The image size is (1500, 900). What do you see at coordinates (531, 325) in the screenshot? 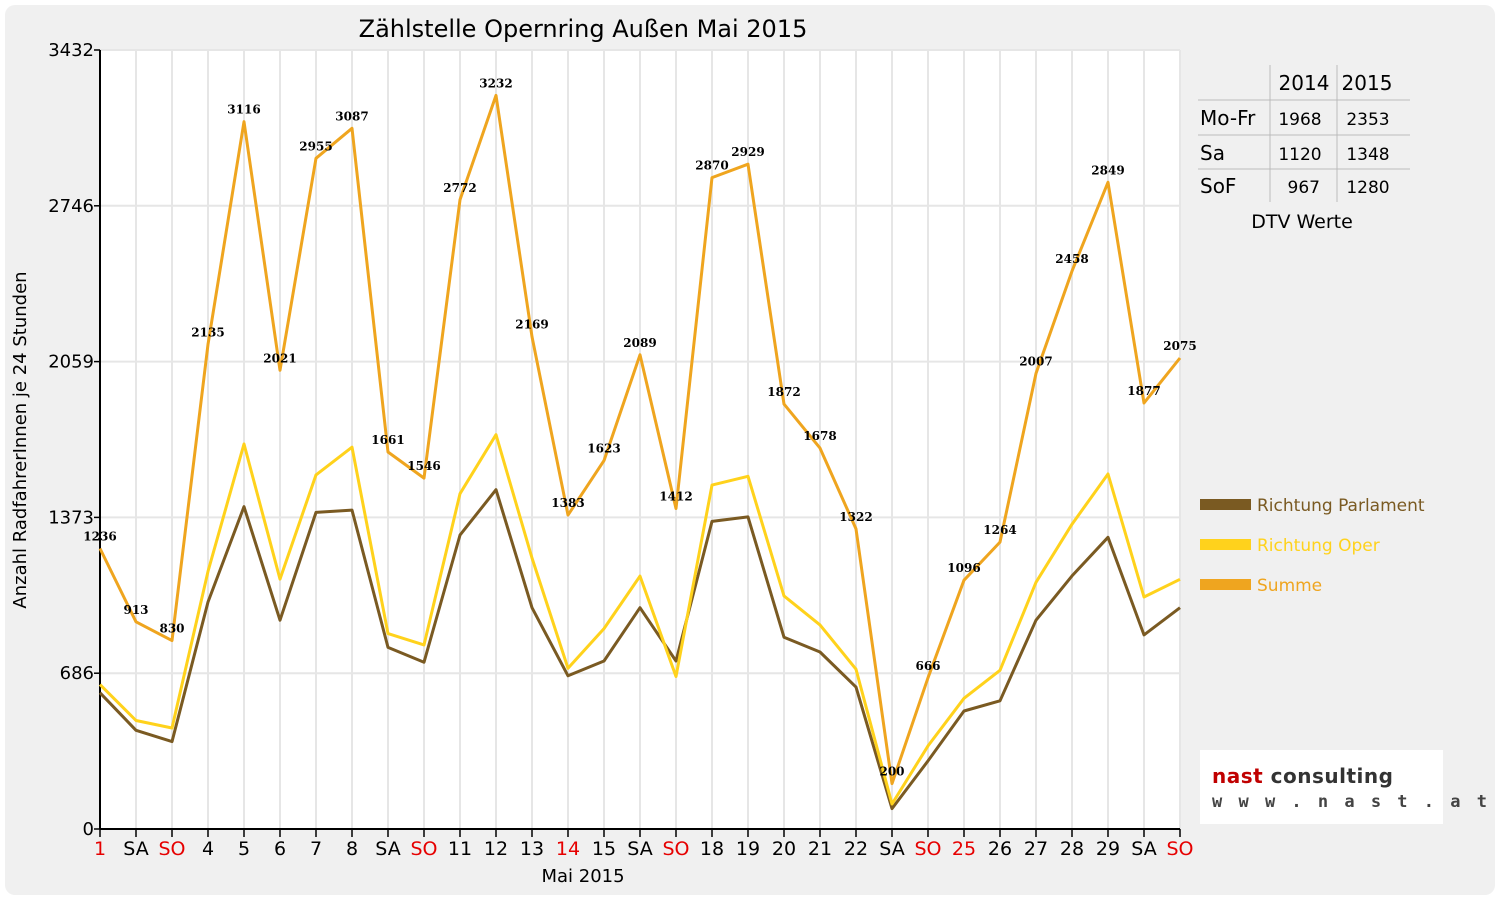
I see `data-label-summe: 2169` at bounding box center [531, 325].